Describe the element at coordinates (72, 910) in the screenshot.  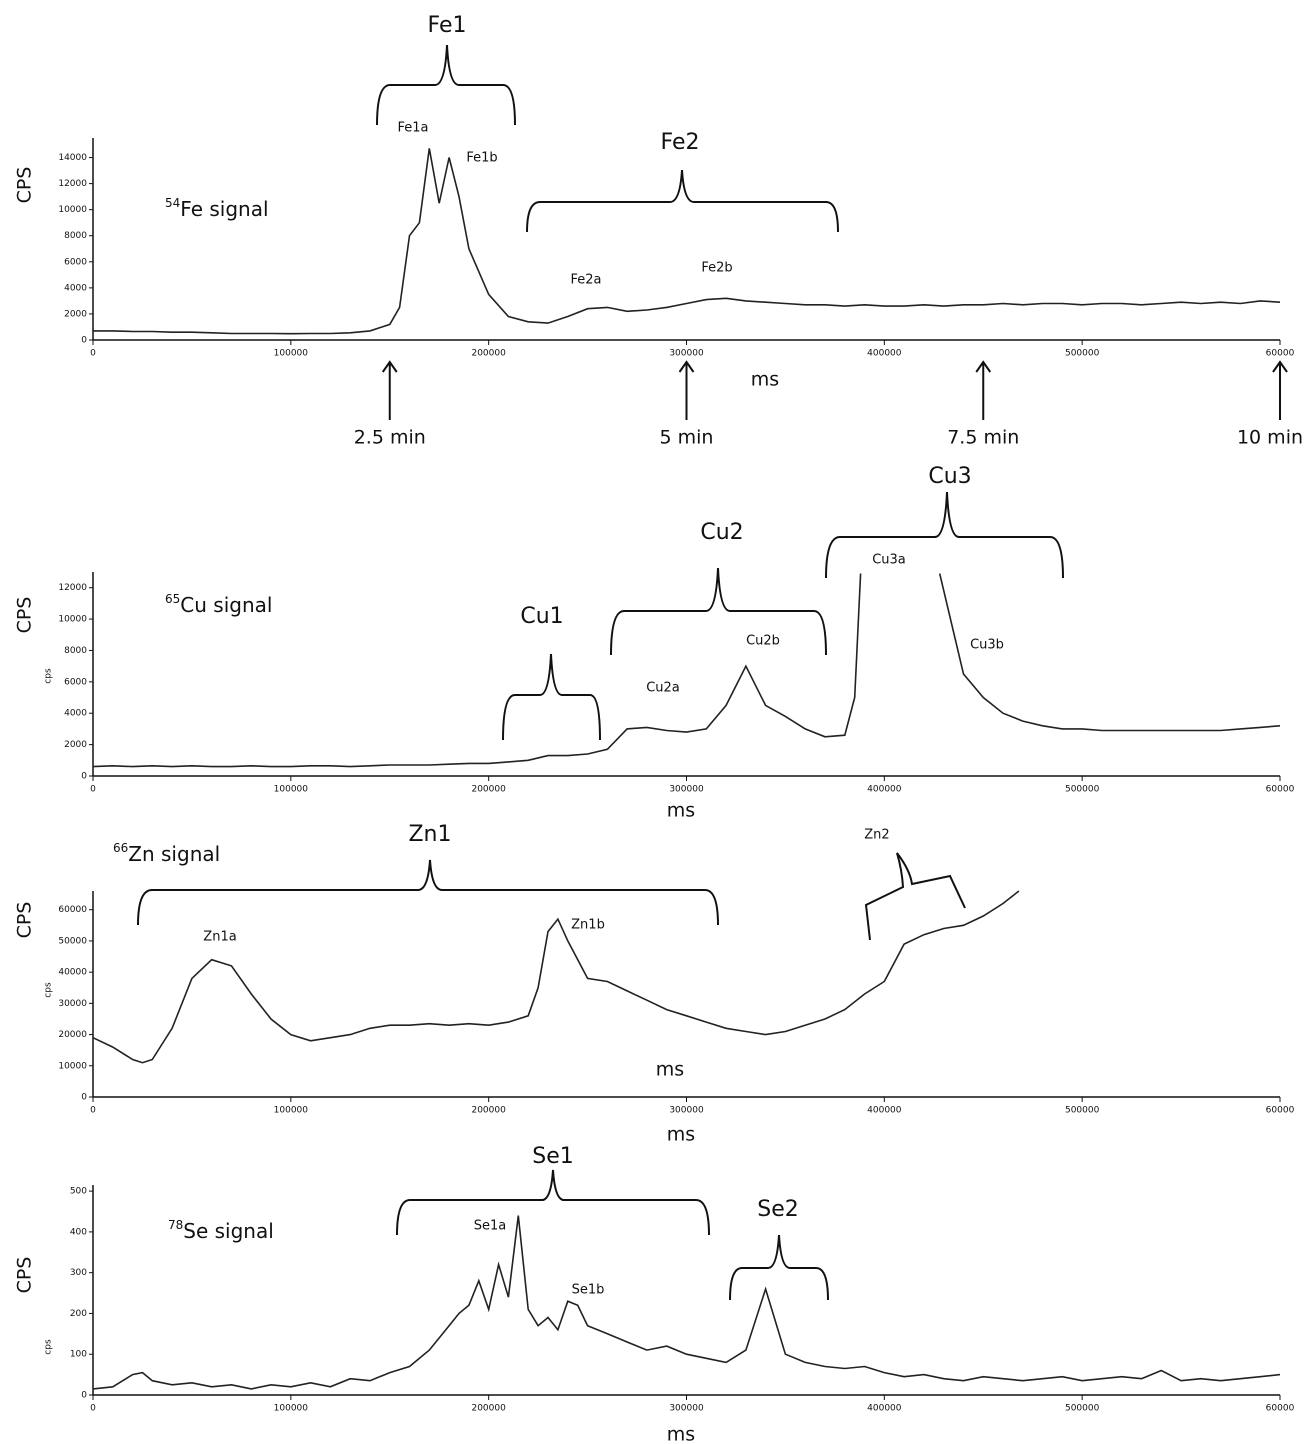
I see `y-tick-label: 60000` at that location.